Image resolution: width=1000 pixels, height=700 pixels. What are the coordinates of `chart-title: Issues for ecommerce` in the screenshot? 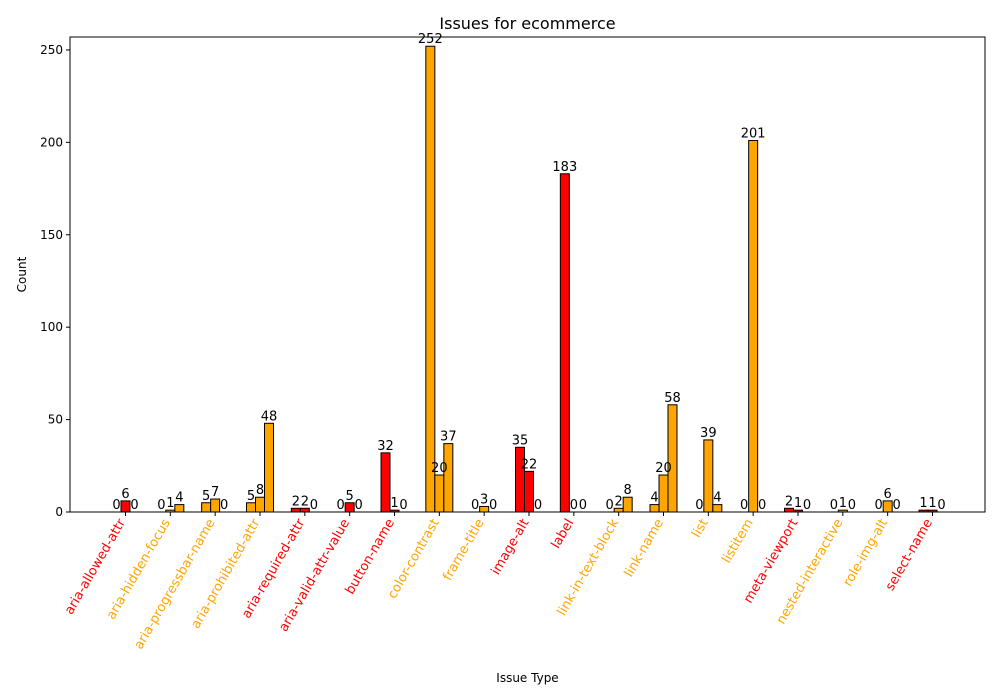 It's located at (527, 23).